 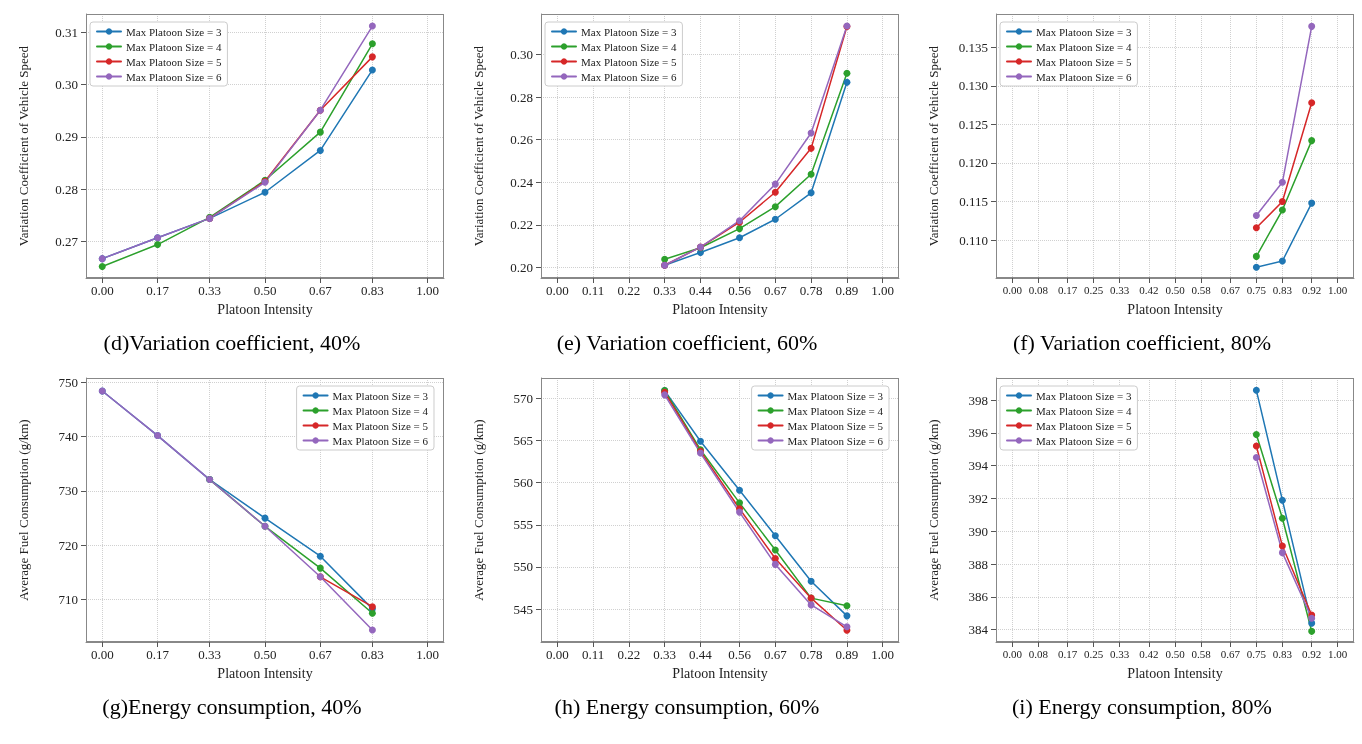 What do you see at coordinates (978, 531) in the screenshot?
I see `y-tick-label: 390` at bounding box center [978, 531].